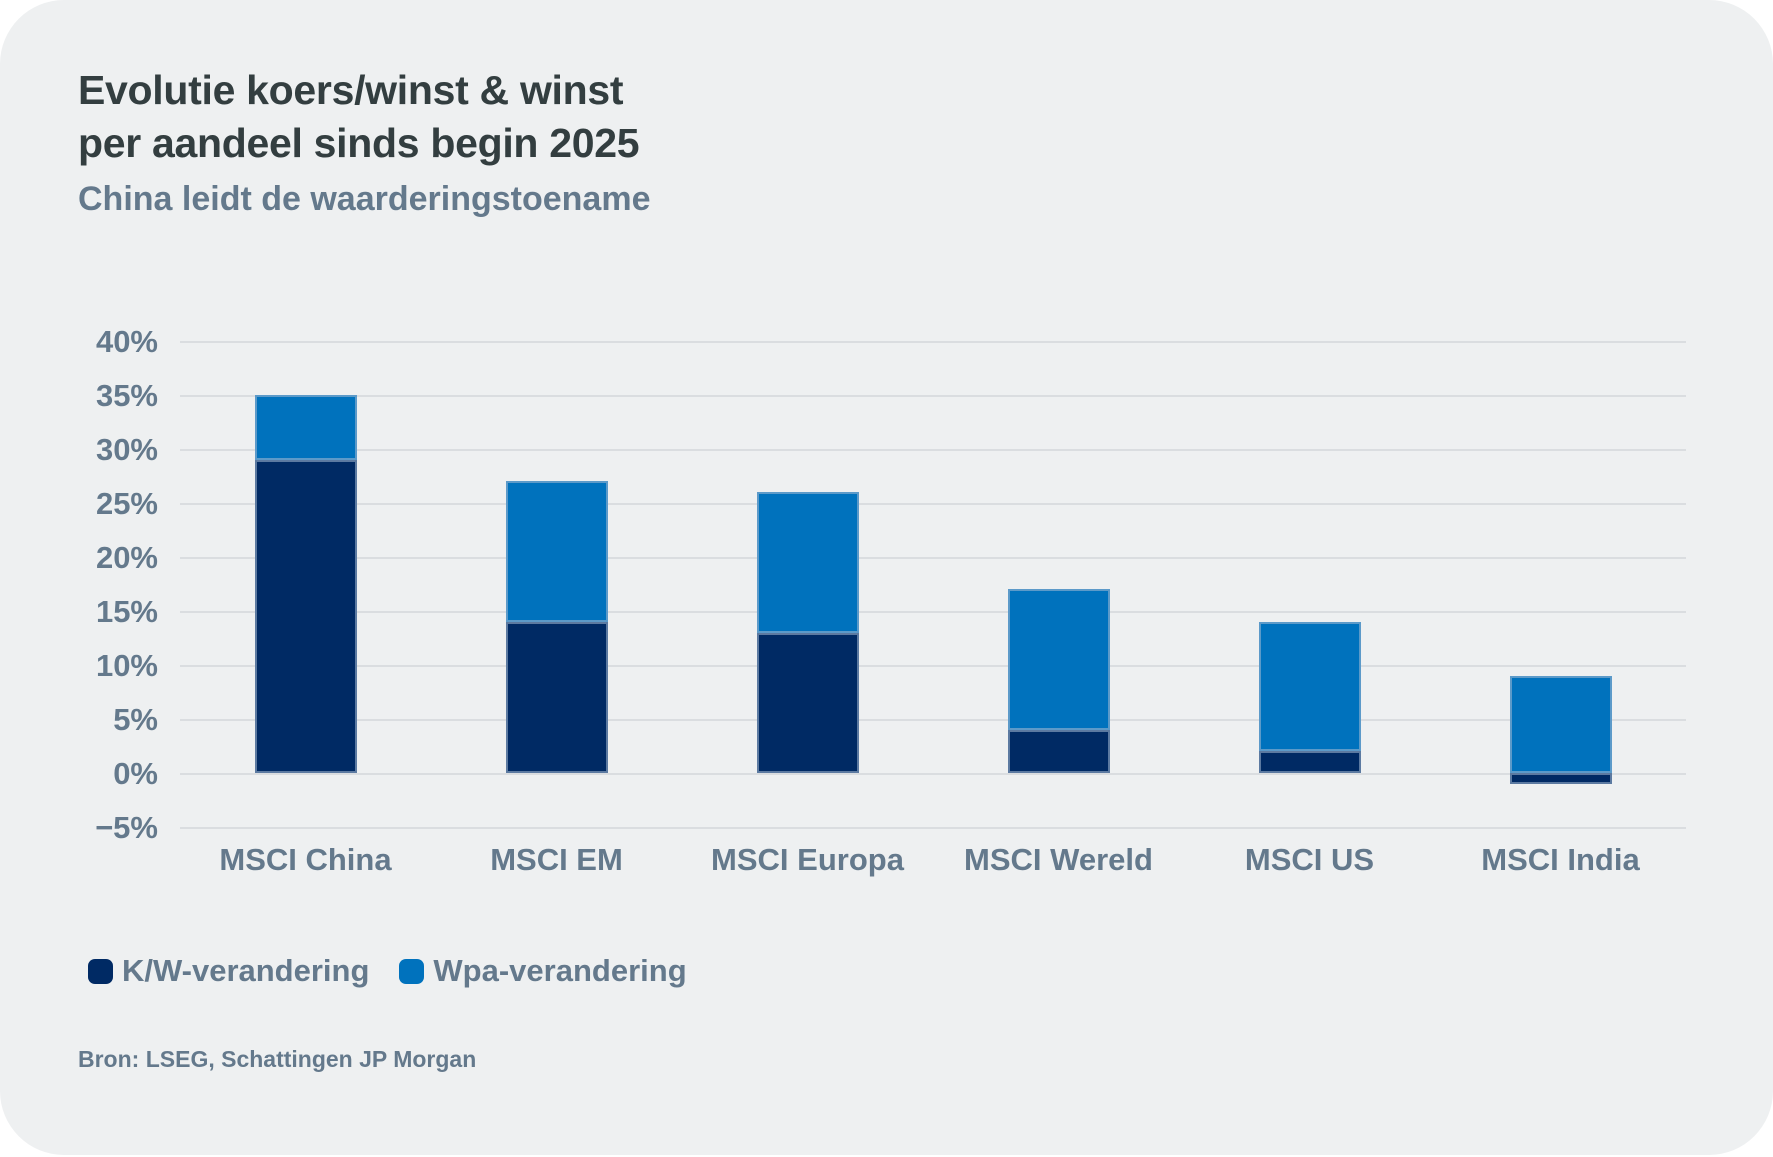  I want to click on y-tick-label-40: 40%, so click(126, 341).